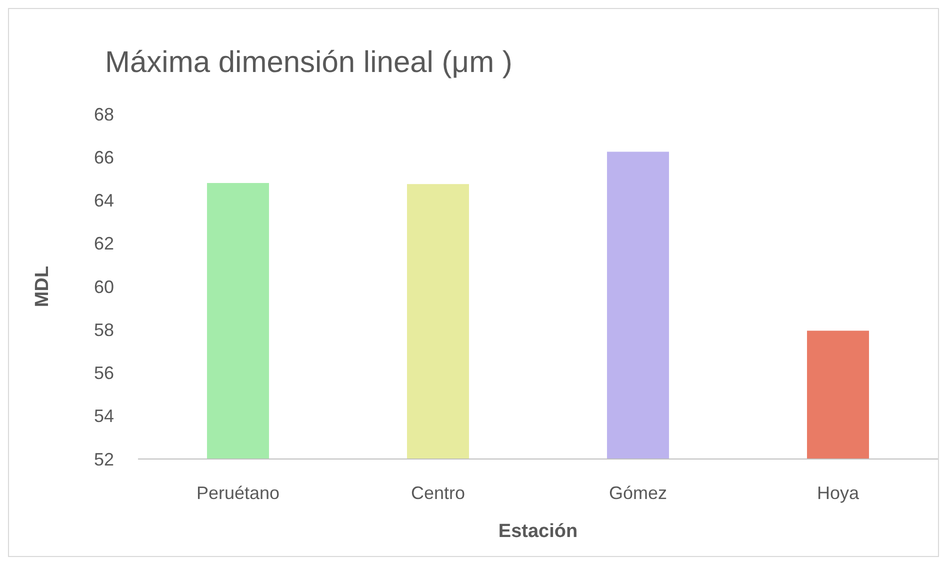  What do you see at coordinates (538, 531) in the screenshot?
I see `x-axis-title: Estación` at bounding box center [538, 531].